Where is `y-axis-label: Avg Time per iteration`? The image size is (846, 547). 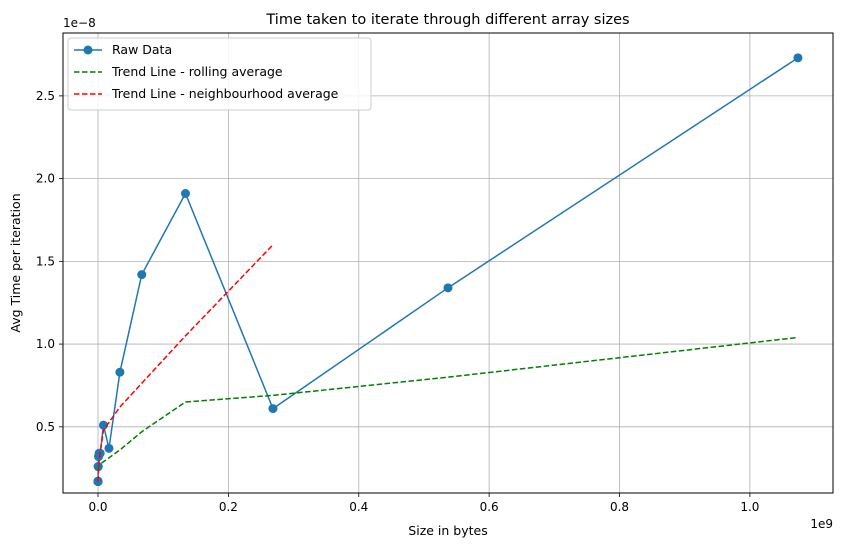
y-axis-label: Avg Time per iteration is located at coordinates (15, 262).